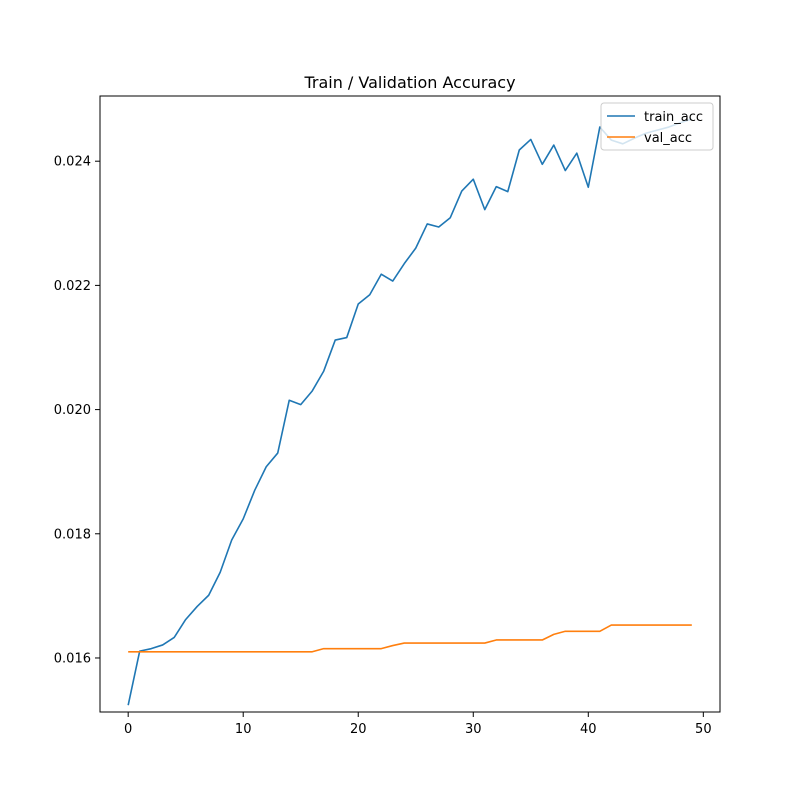 The width and height of the screenshot is (800, 800). What do you see at coordinates (72, 410) in the screenshot?
I see `y-tick-label: 0.020` at bounding box center [72, 410].